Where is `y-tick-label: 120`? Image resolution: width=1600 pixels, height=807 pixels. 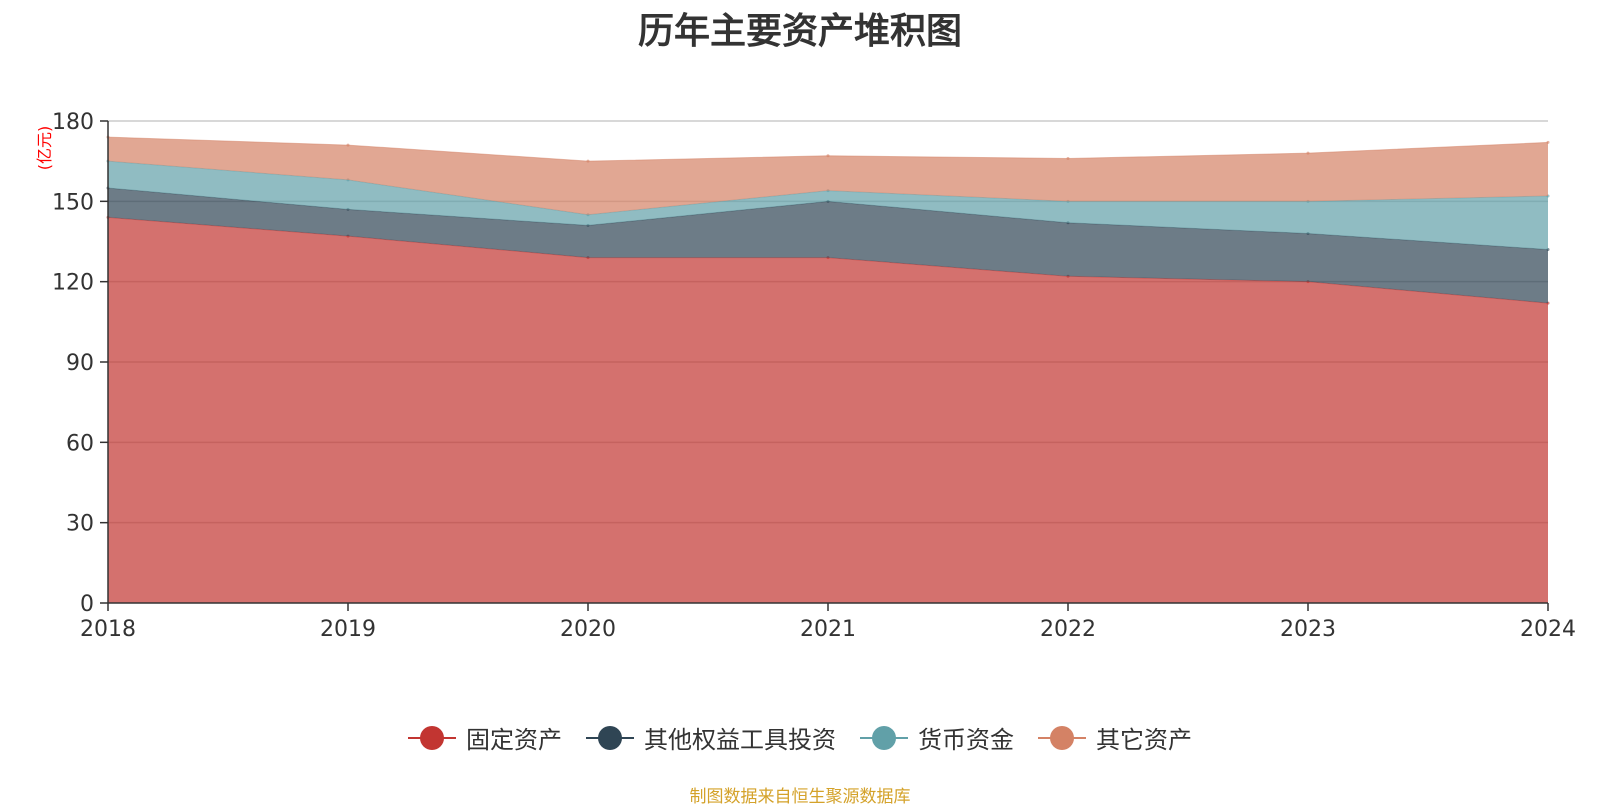 y-tick-label: 120 is located at coordinates (73, 283).